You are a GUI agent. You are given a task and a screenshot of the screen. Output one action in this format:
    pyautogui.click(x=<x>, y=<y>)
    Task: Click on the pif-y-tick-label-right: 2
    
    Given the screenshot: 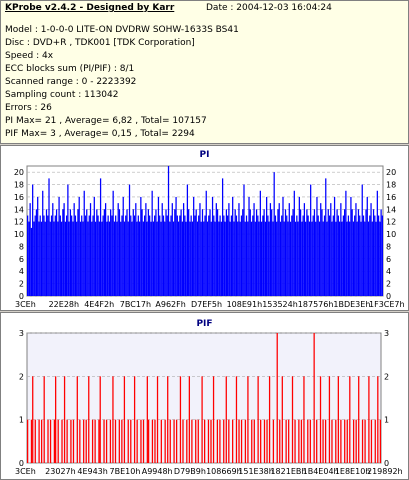 What is the action you would take?
    pyautogui.click(x=386, y=376)
    